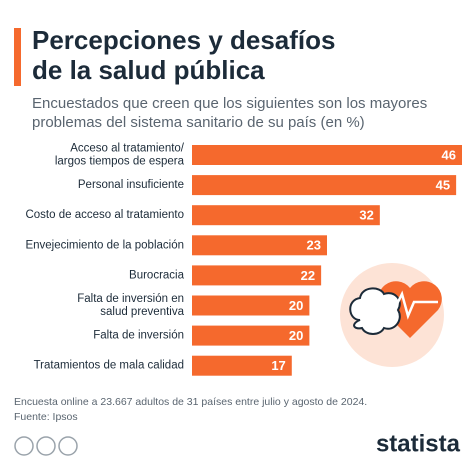  Describe the element at coordinates (109, 366) in the screenshot. I see `y-tick-label: Tratamientos de mala calidad` at that location.